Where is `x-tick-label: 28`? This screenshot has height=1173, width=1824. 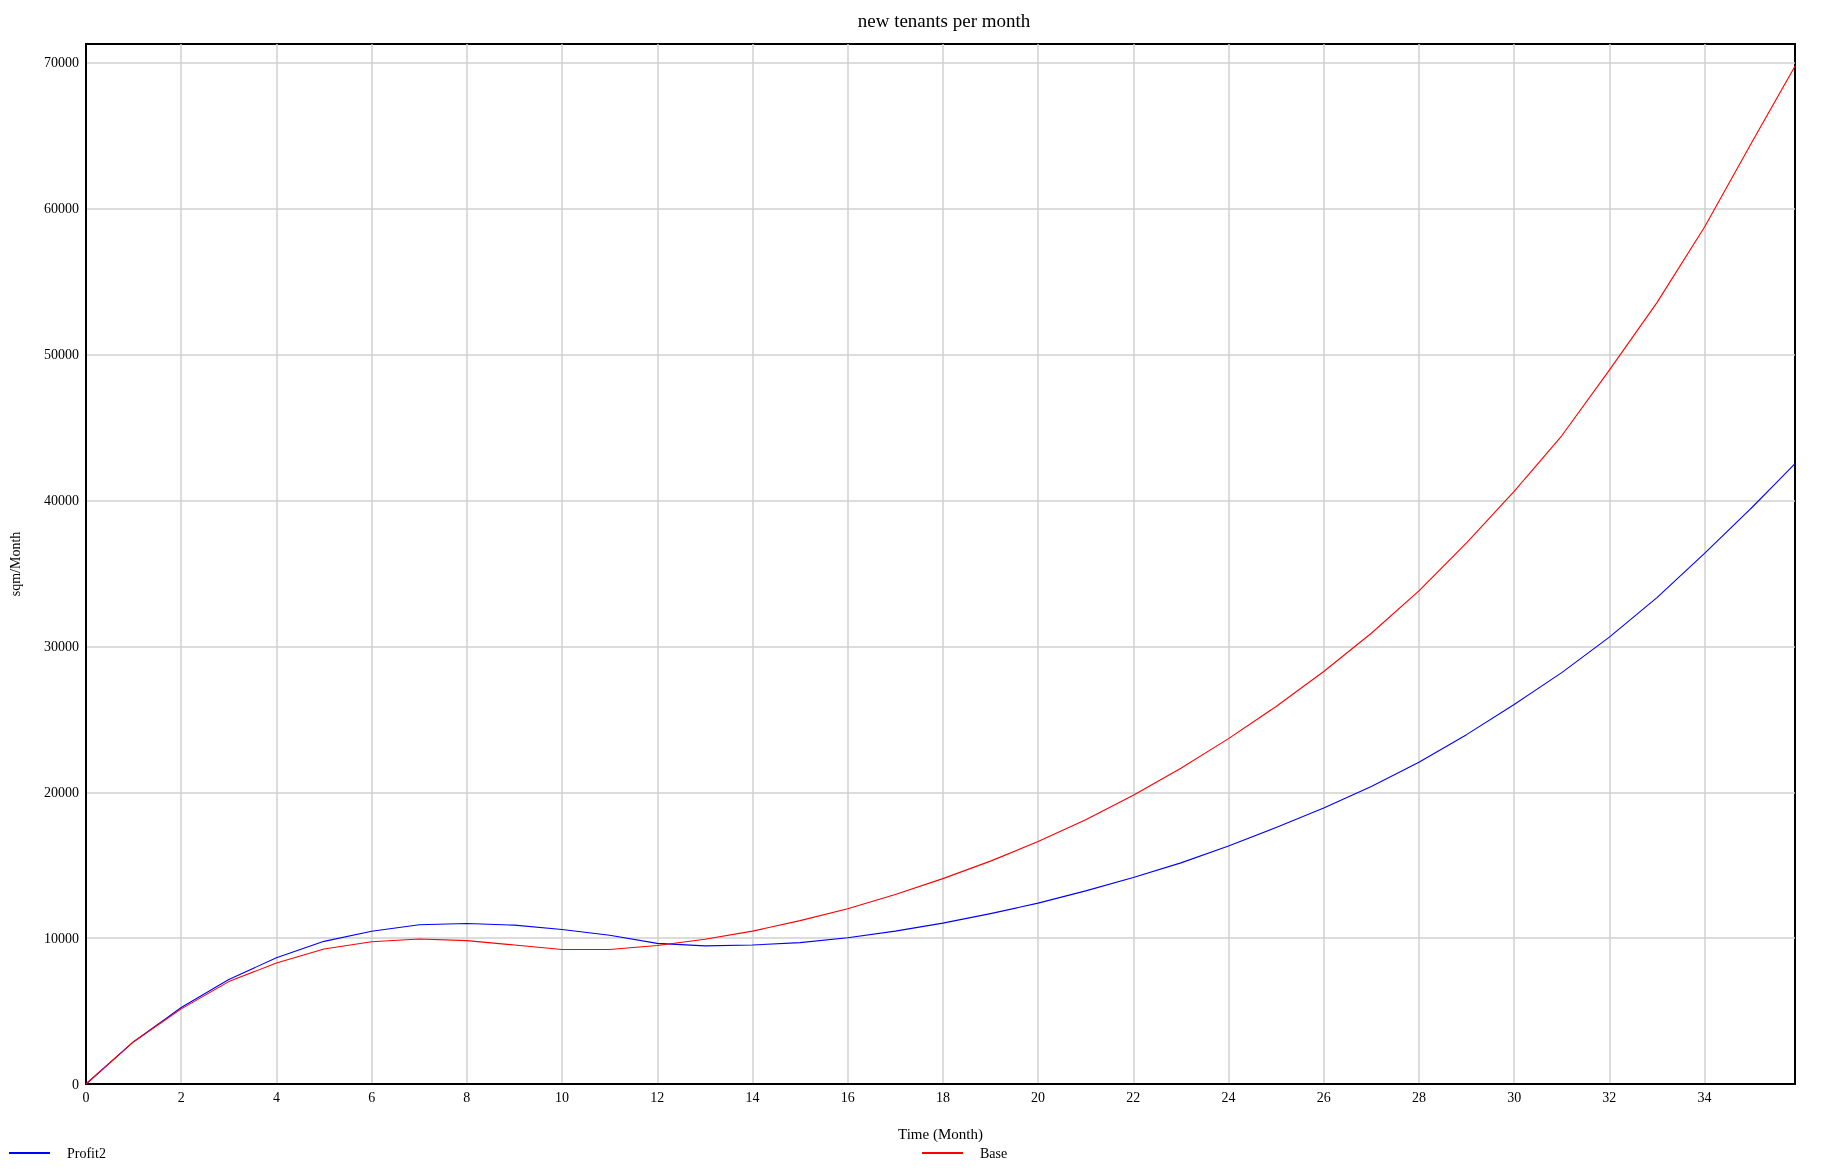
x-tick-label: 28 is located at coordinates (1418, 1097).